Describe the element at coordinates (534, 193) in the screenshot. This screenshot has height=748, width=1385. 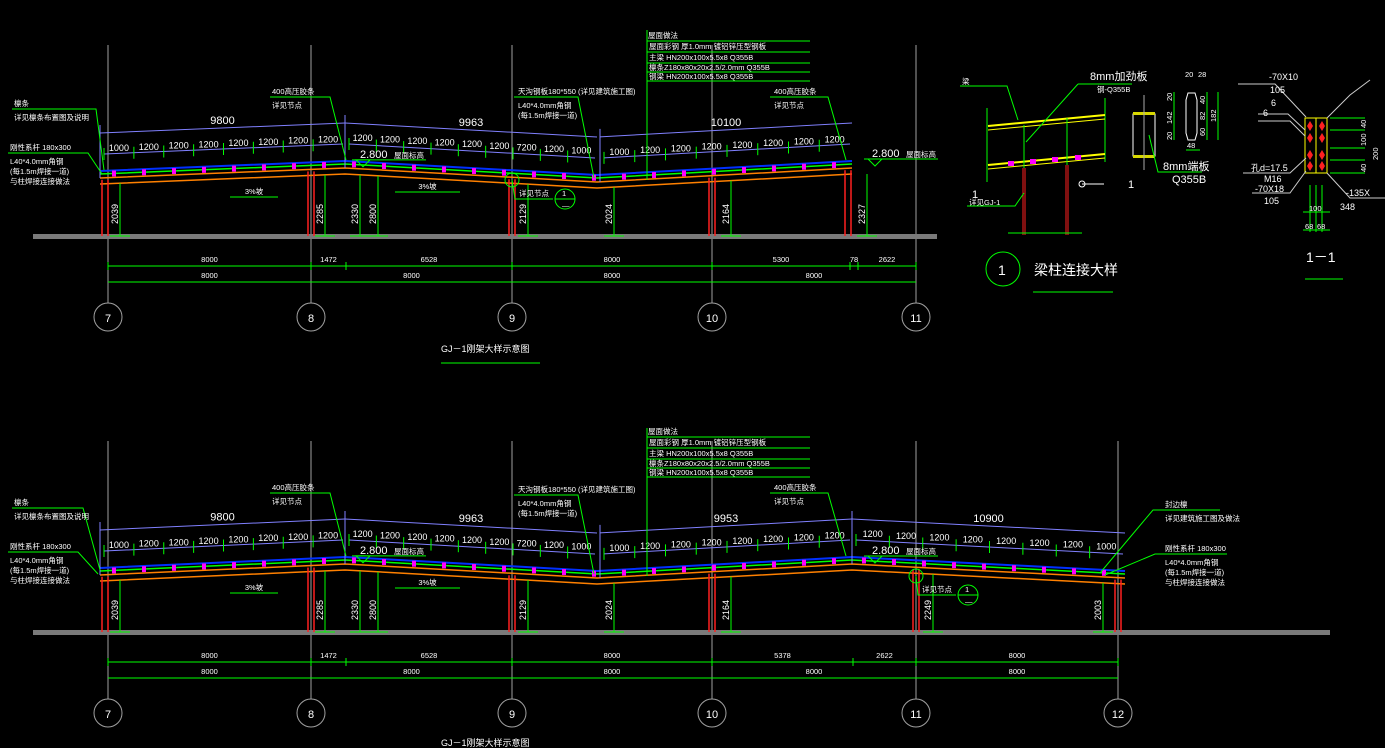
I see `detail-ref-label: 详见节点` at that location.